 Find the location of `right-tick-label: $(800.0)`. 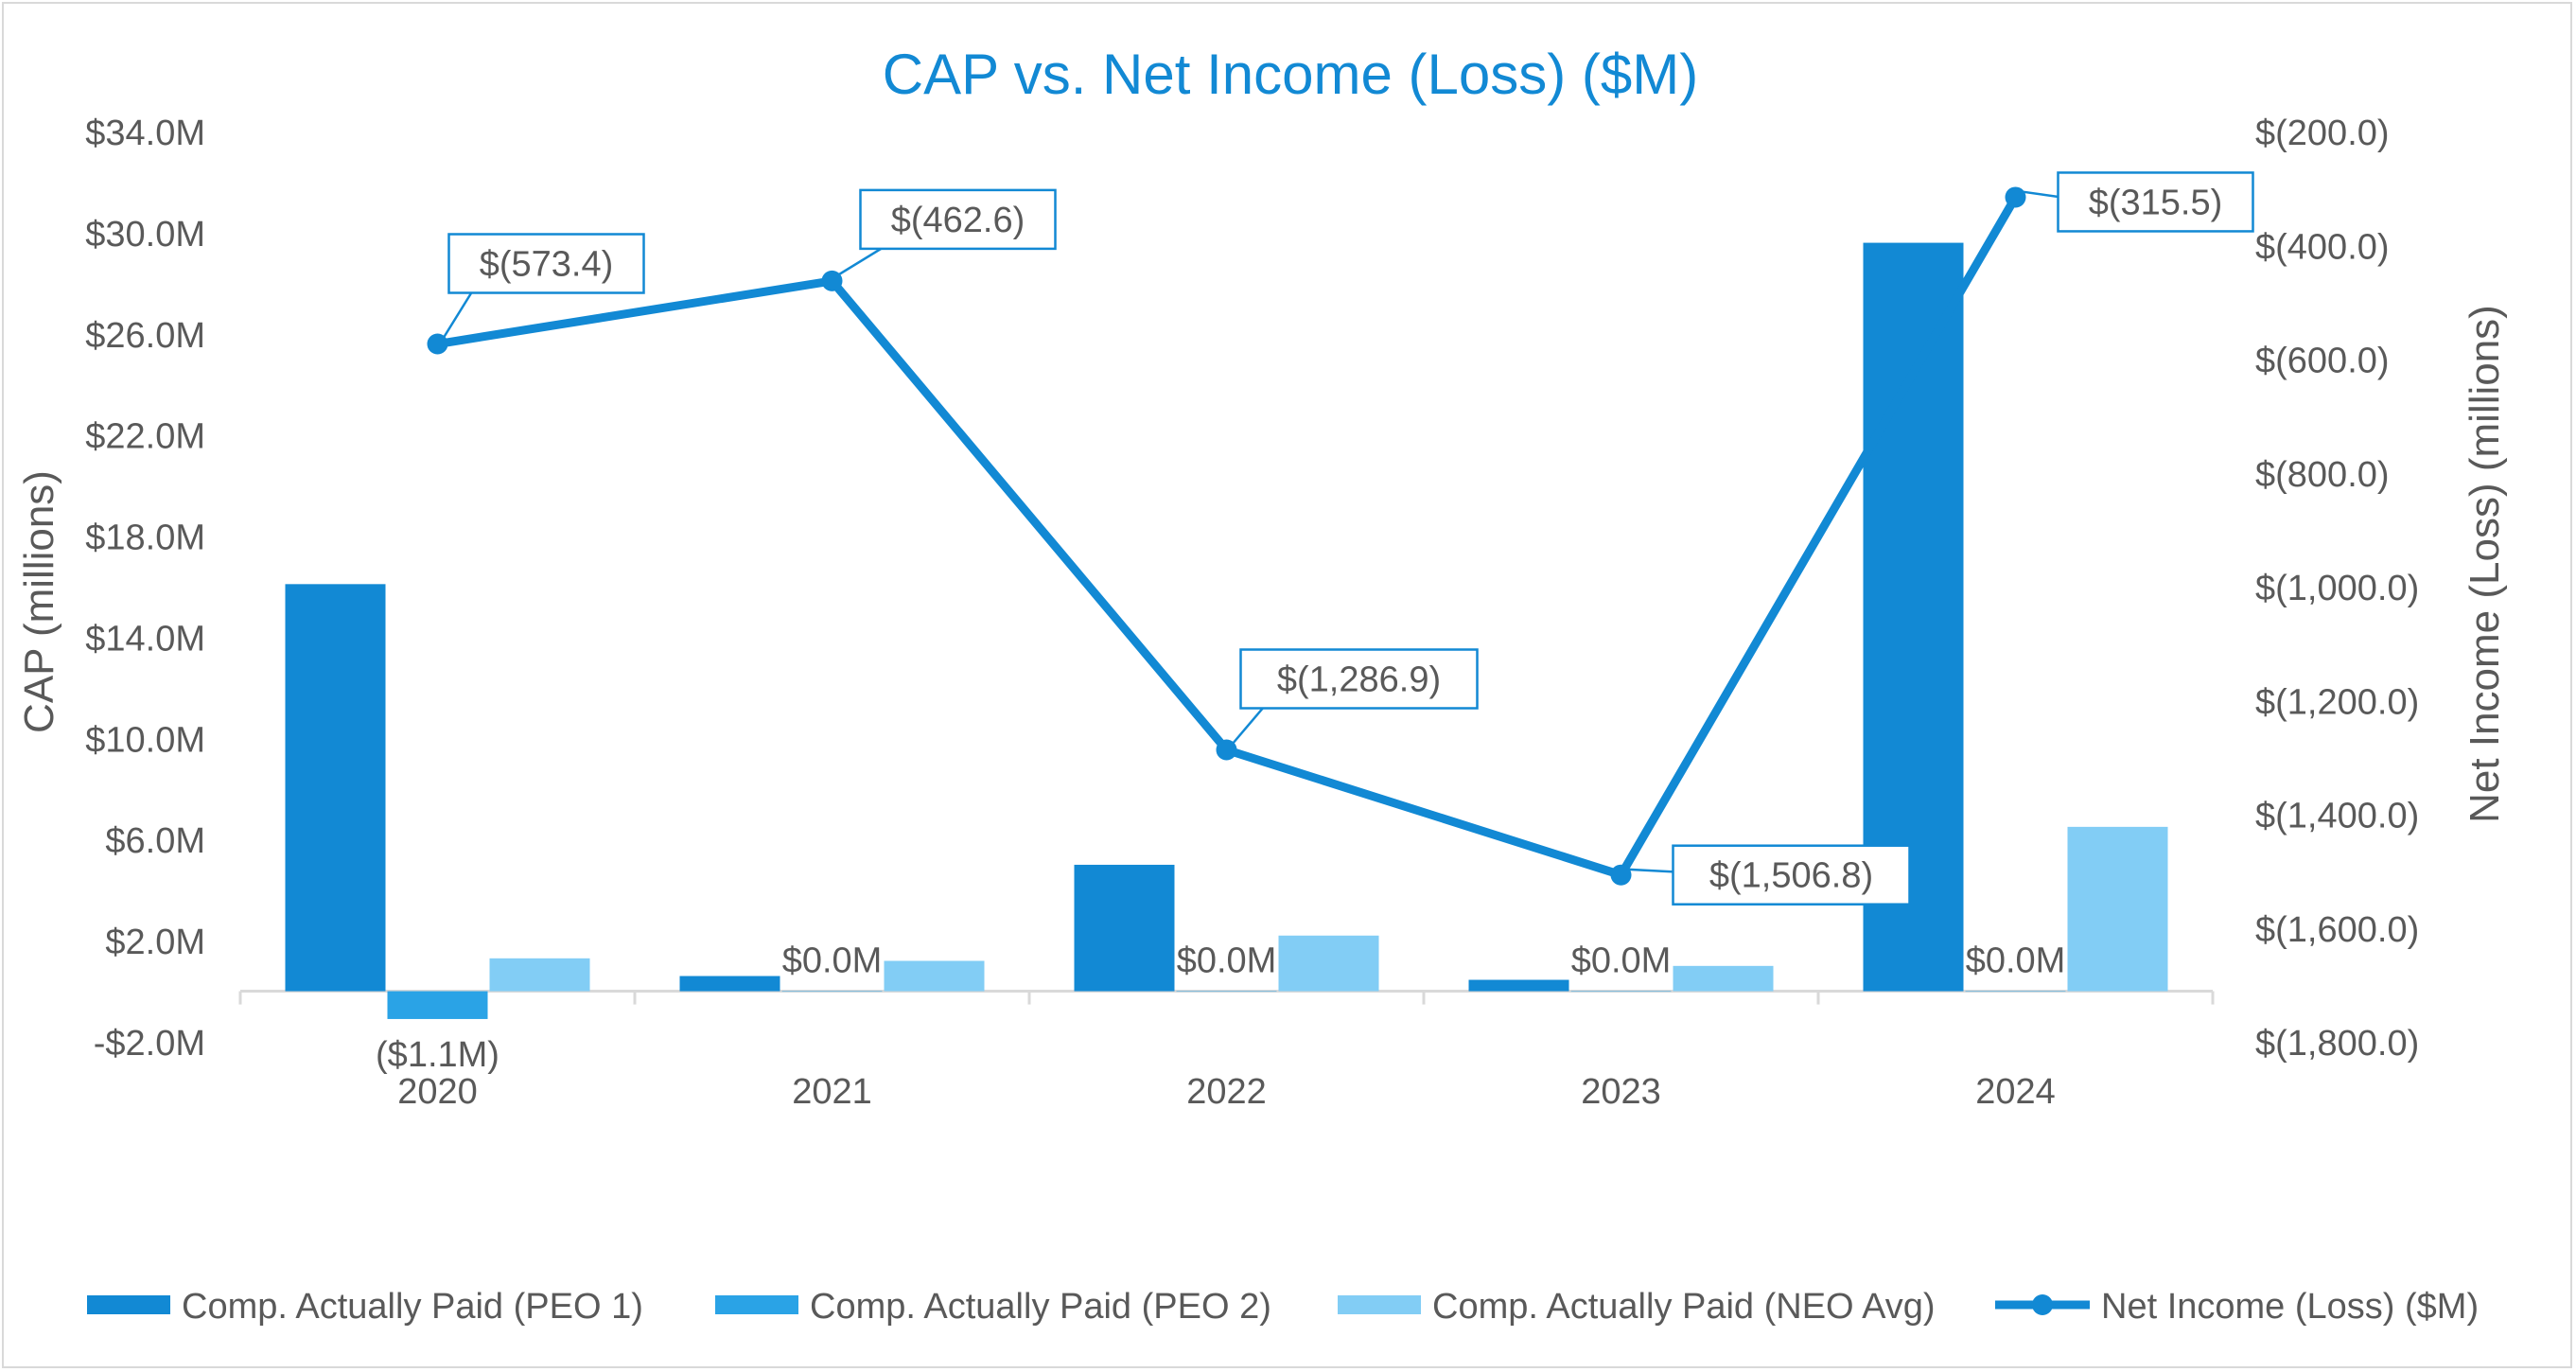

right-tick-label: $(800.0) is located at coordinates (2322, 475).